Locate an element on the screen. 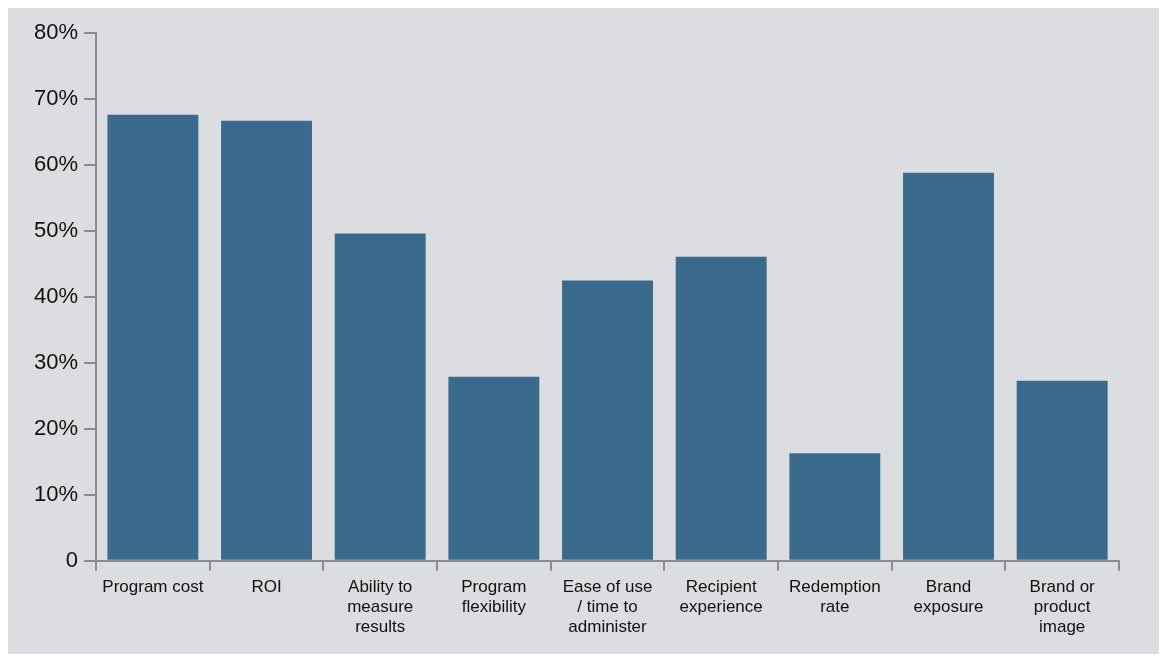 The image size is (1167, 662). y-tick-label: 50% is located at coordinates (56, 229).